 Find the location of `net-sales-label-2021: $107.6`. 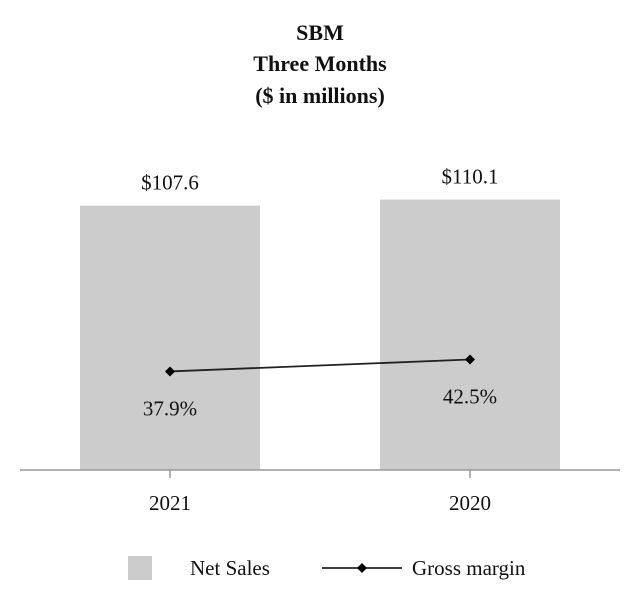

net-sales-label-2021: $107.6 is located at coordinates (170, 183).